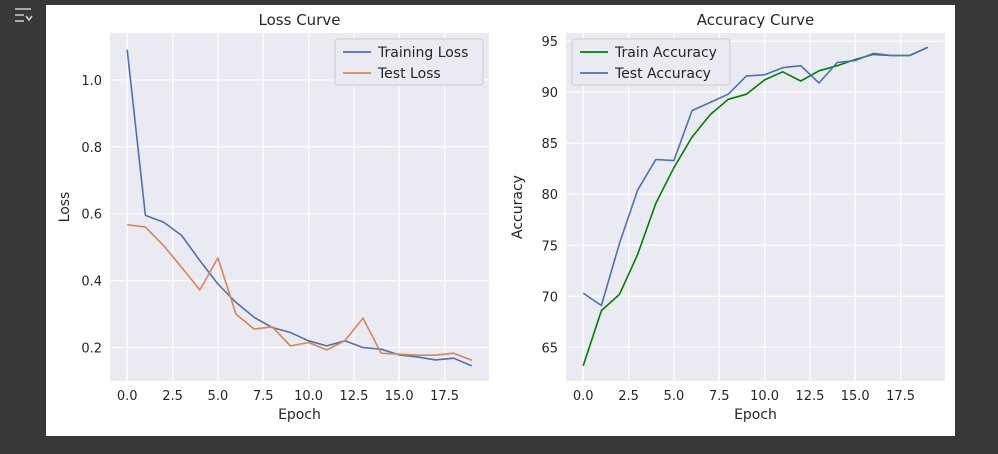 Image resolution: width=998 pixels, height=454 pixels. I want to click on test-loss-legend-label: Test Loss, so click(409, 74).